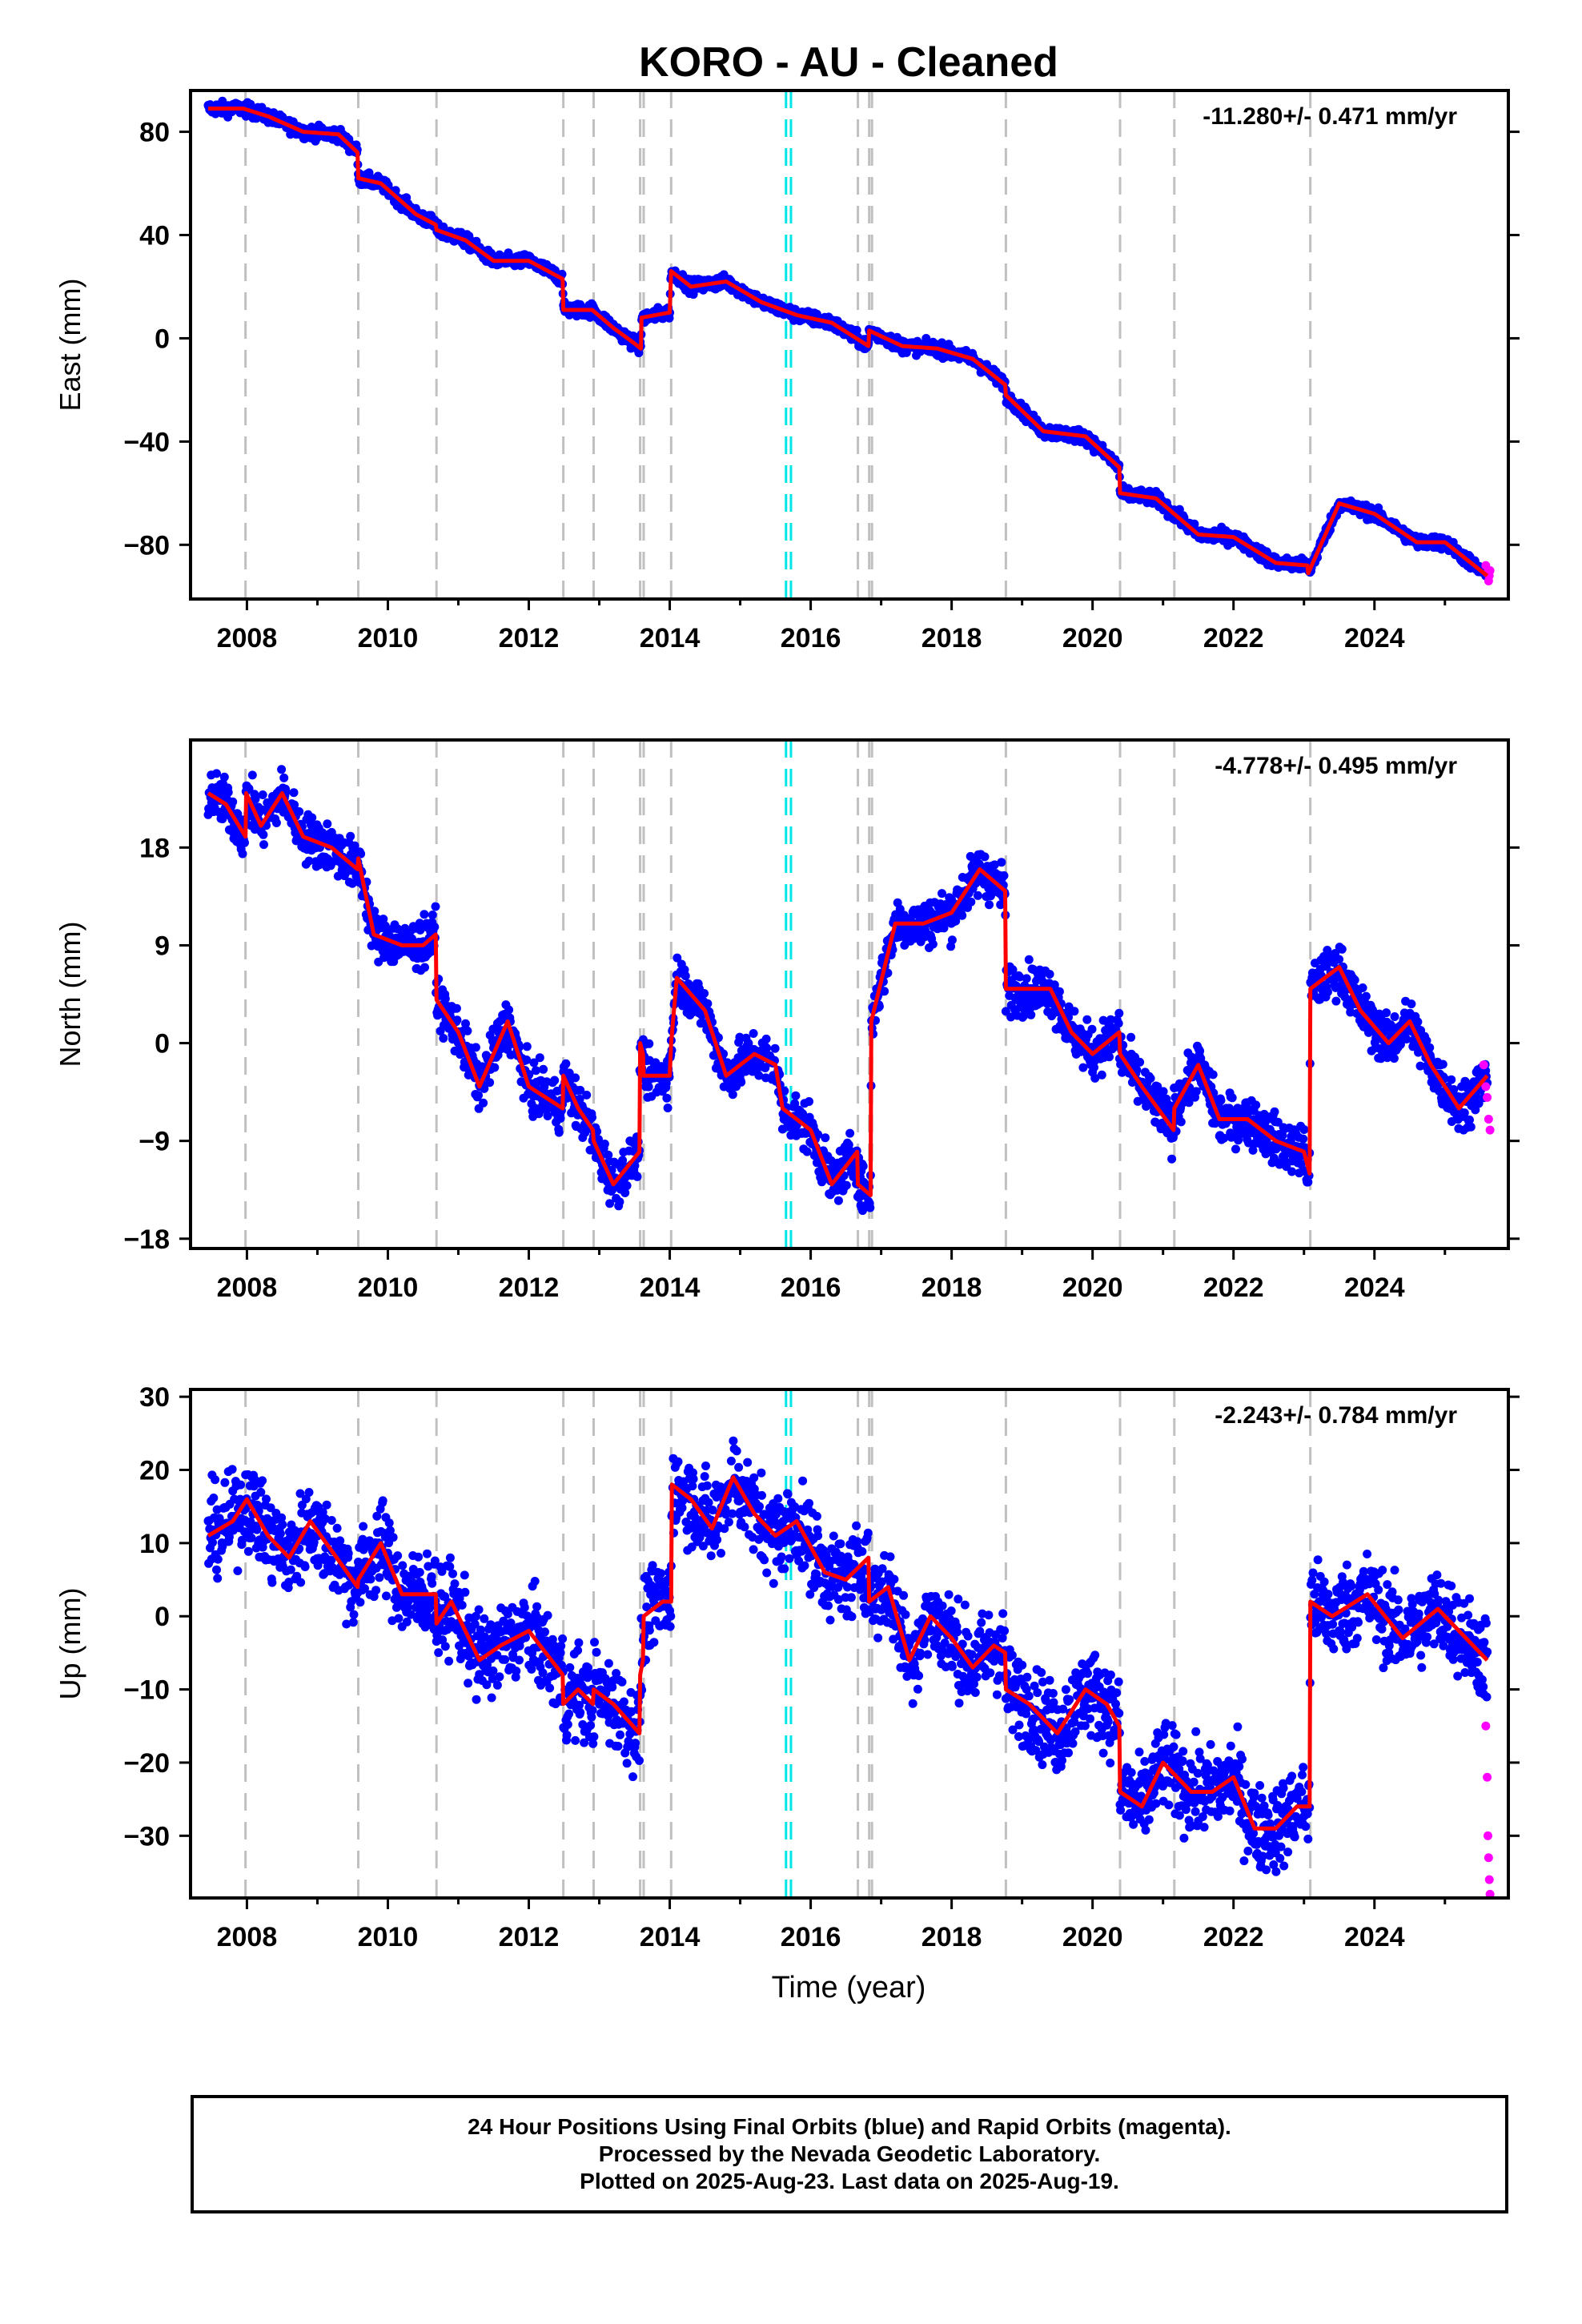  Describe the element at coordinates (1330, 116) in the screenshot. I see `east-velocity-label: -11.280+/- 0.471 mm/yr` at that location.